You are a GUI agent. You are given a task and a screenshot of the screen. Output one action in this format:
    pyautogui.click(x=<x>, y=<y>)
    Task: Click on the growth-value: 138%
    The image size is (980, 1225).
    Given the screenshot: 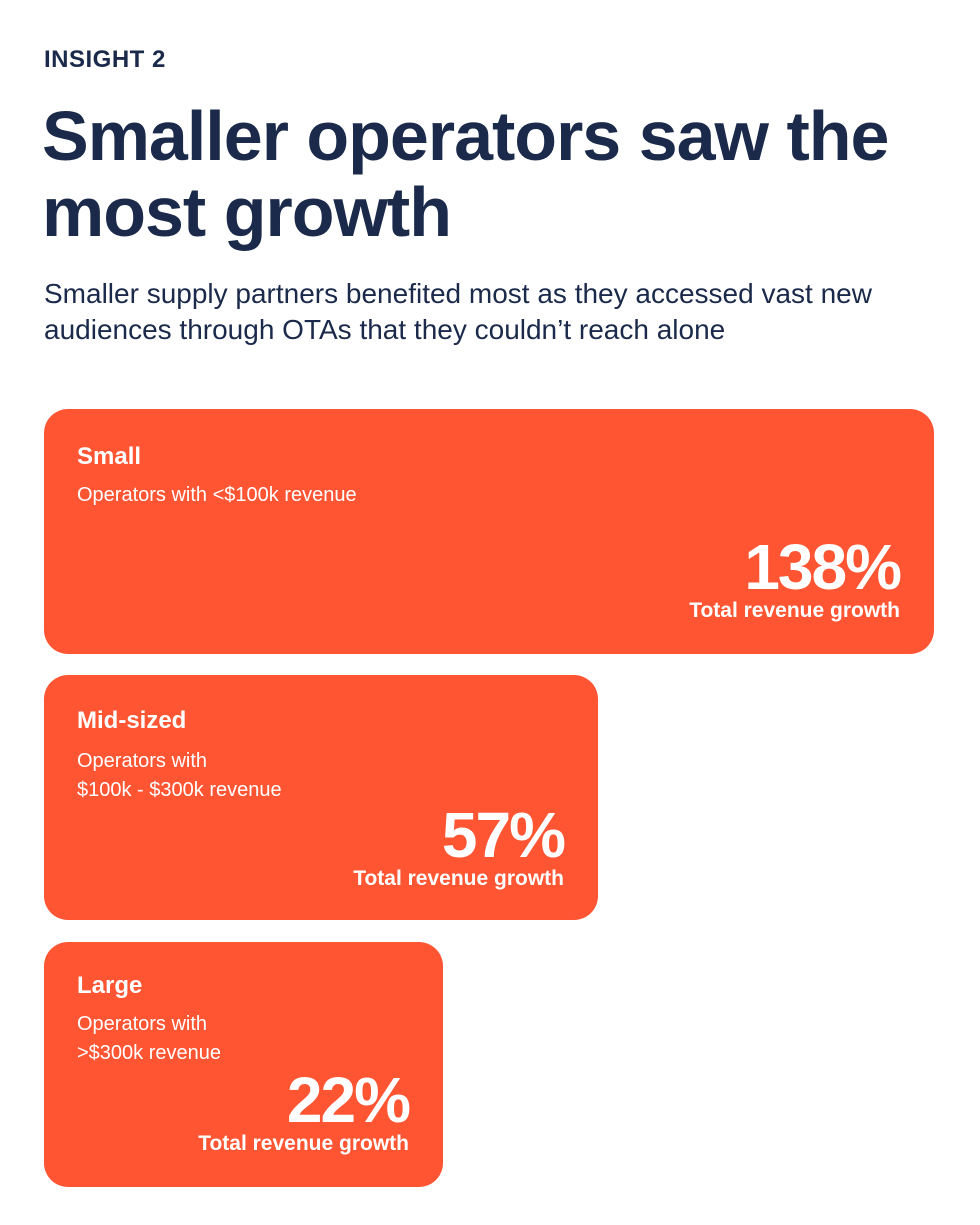 What is the action you would take?
    pyautogui.click(x=823, y=567)
    